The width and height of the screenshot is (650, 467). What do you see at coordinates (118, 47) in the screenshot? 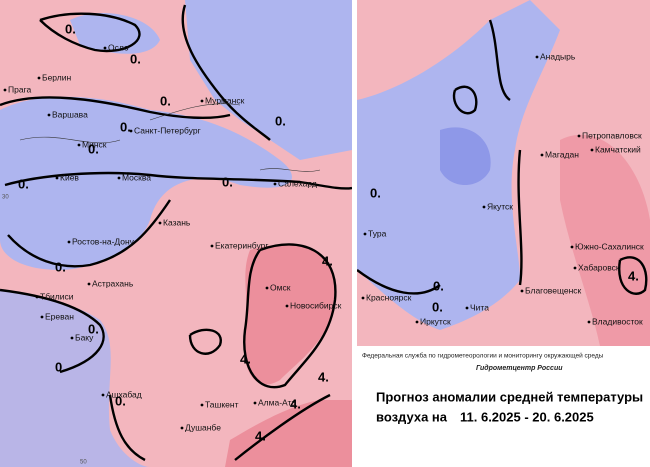
I see `city-label: Осло` at bounding box center [118, 47].